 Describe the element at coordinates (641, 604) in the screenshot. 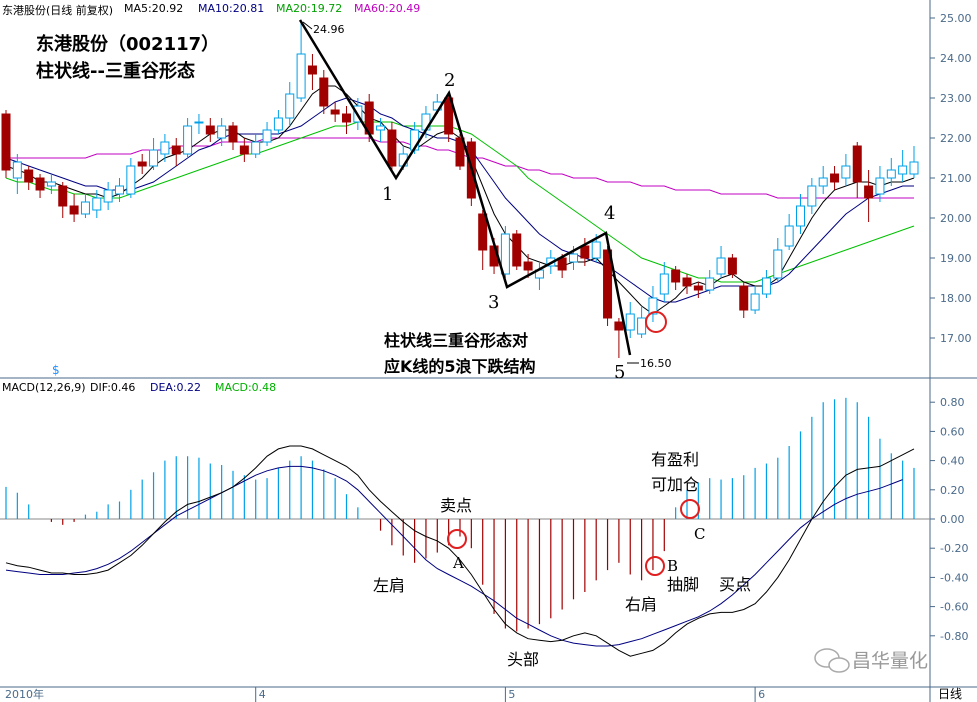

I see `right-shoulder-label: 右肩` at that location.